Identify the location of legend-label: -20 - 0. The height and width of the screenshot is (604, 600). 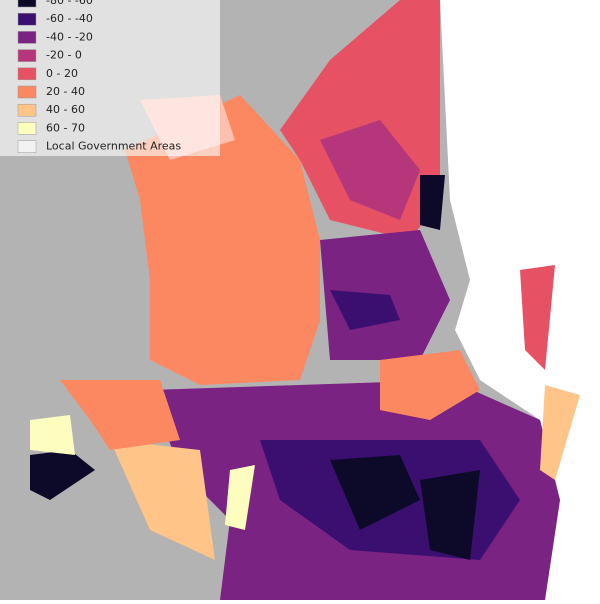
(64, 55).